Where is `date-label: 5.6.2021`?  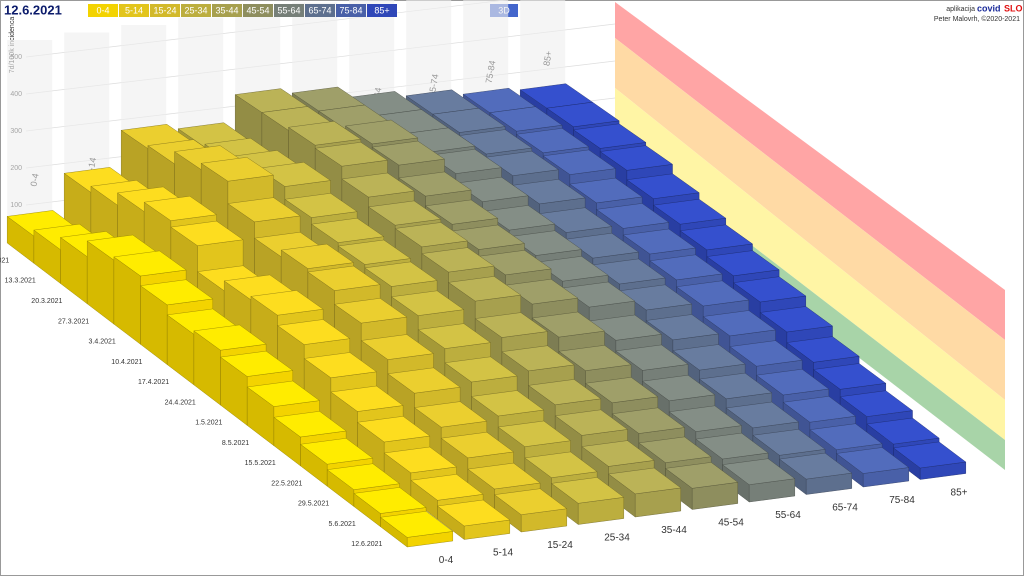 date-label: 5.6.2021 is located at coordinates (342, 524).